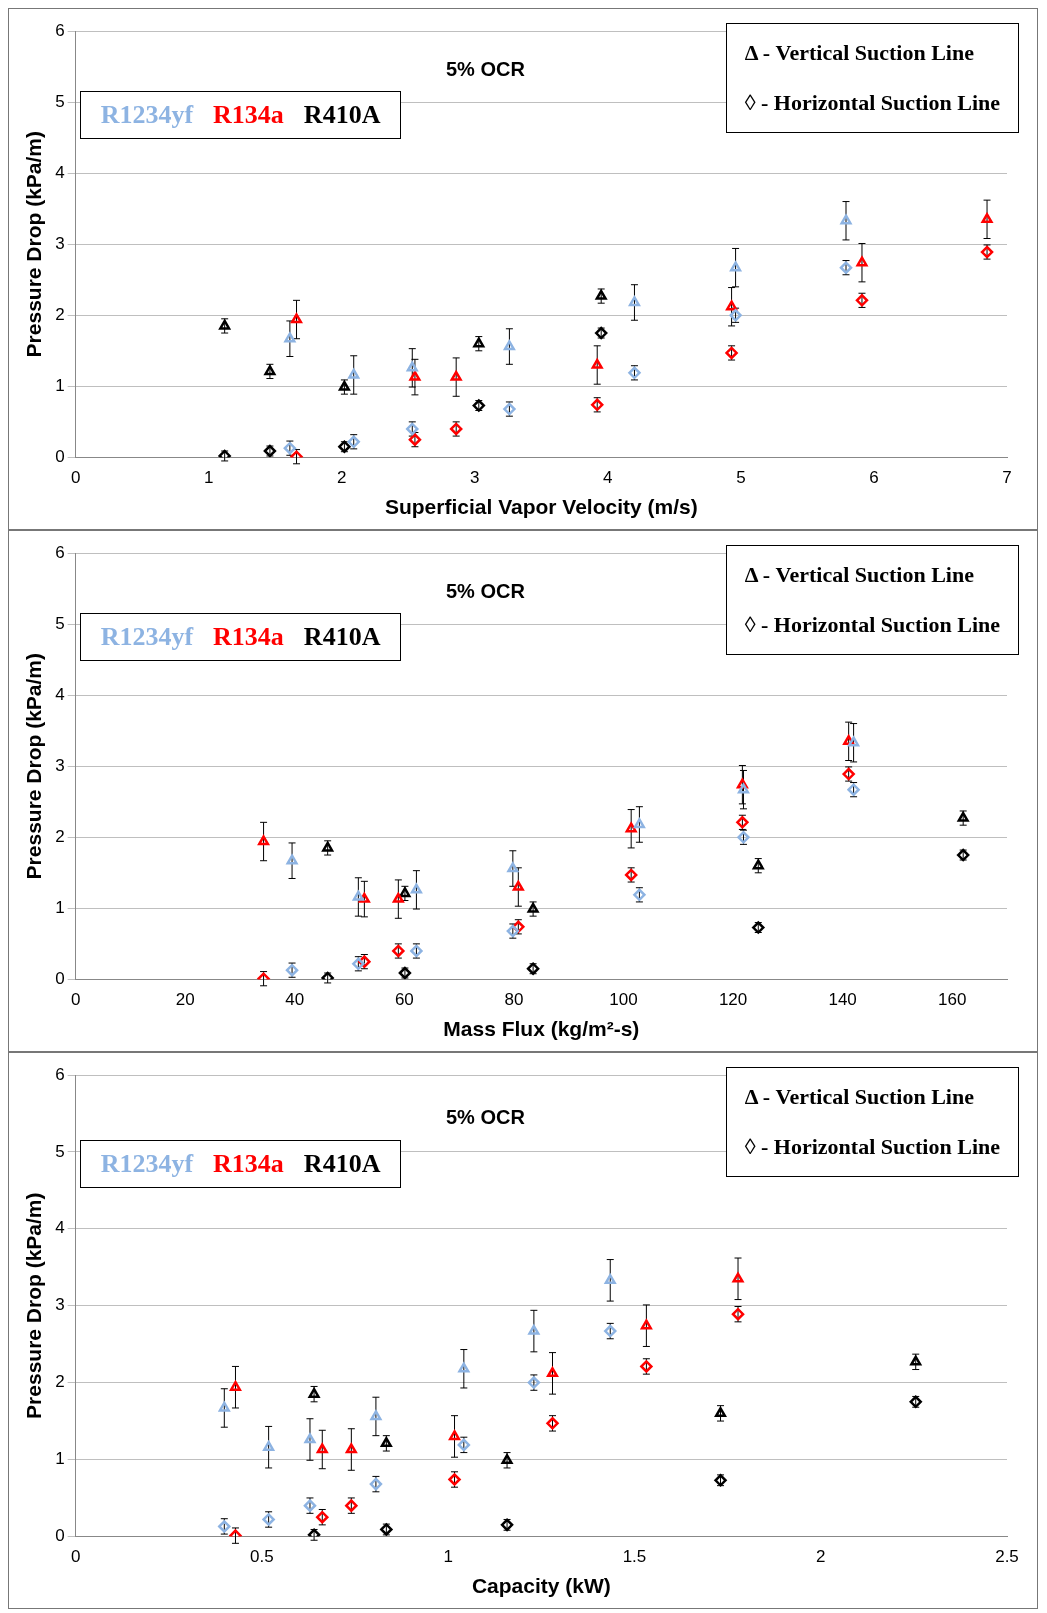 This screenshot has height=1613, width=1047. Describe the element at coordinates (295, 1000) in the screenshot. I see `x-tick-label: 40` at that location.